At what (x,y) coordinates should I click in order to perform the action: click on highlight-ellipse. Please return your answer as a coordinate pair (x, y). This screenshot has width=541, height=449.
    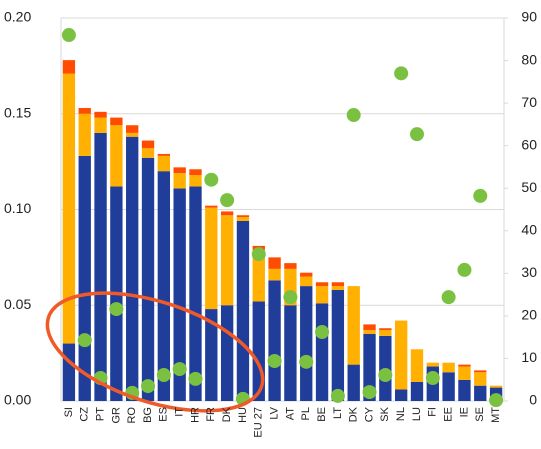
    Looking at the image, I should click on (155, 352).